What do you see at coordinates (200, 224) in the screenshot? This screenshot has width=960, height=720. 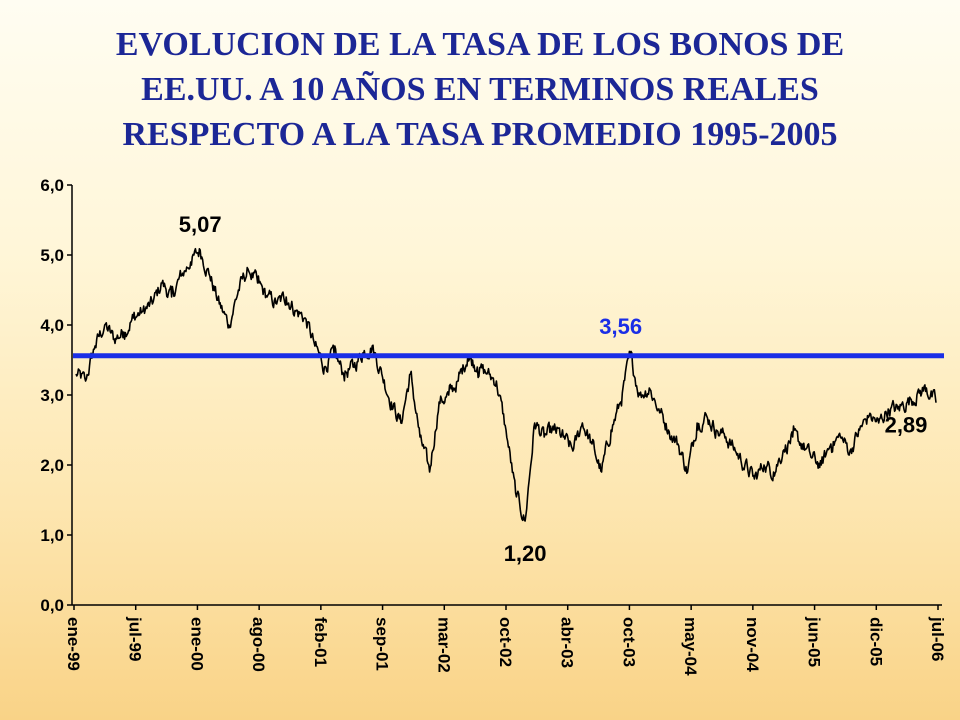 I see `peak-value-label: 5,07` at bounding box center [200, 224].